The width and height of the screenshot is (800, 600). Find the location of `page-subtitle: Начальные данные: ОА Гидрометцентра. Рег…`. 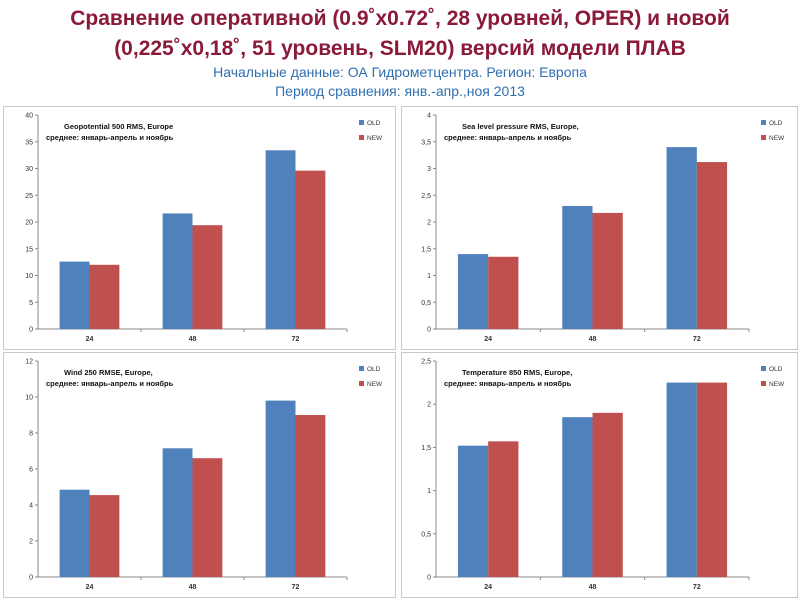

page-subtitle: Начальные данные: ОА Гидрометцентра. Рег… is located at coordinates (400, 82).